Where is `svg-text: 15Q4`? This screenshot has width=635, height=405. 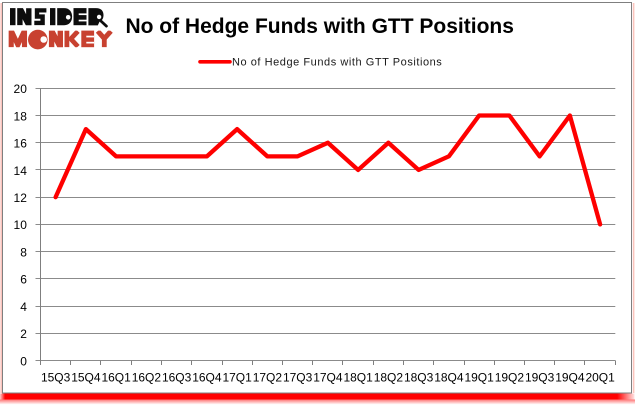 svg-text: 15Q4 is located at coordinates (86, 377).